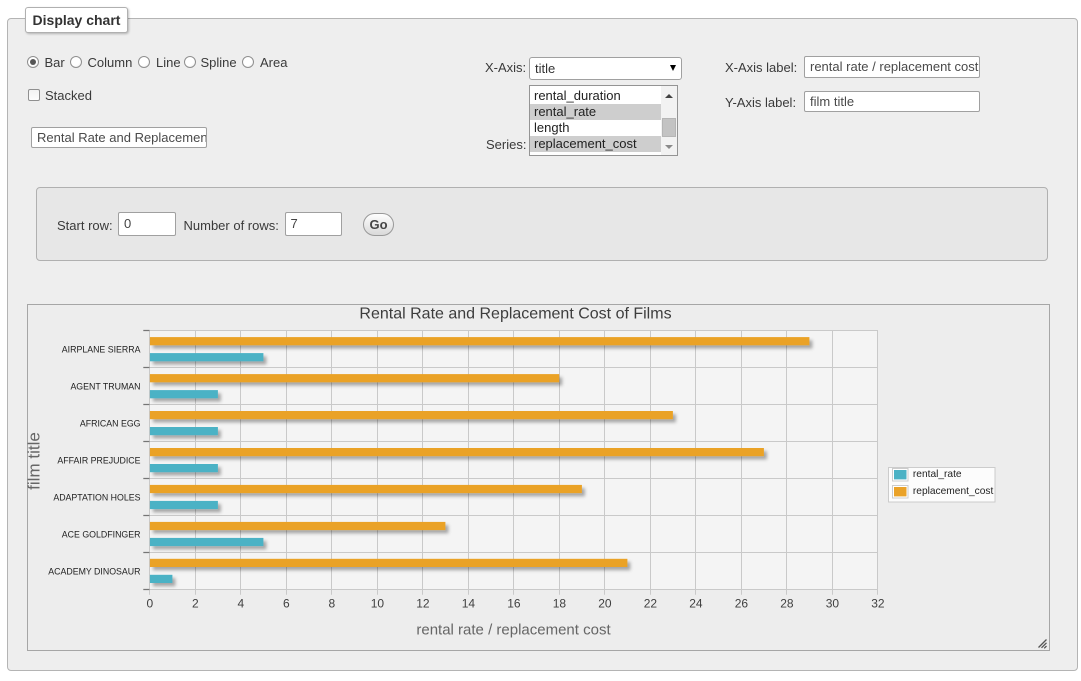 This screenshot has height=681, width=1081. What do you see at coordinates (241, 604) in the screenshot?
I see `svg-text: 4` at bounding box center [241, 604].